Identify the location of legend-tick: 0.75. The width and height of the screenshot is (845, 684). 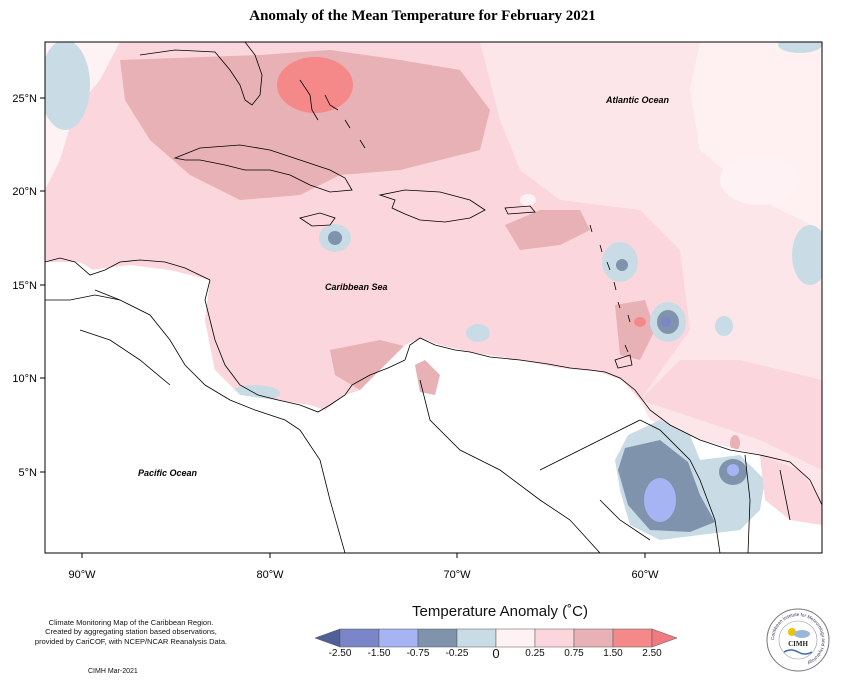
(574, 653).